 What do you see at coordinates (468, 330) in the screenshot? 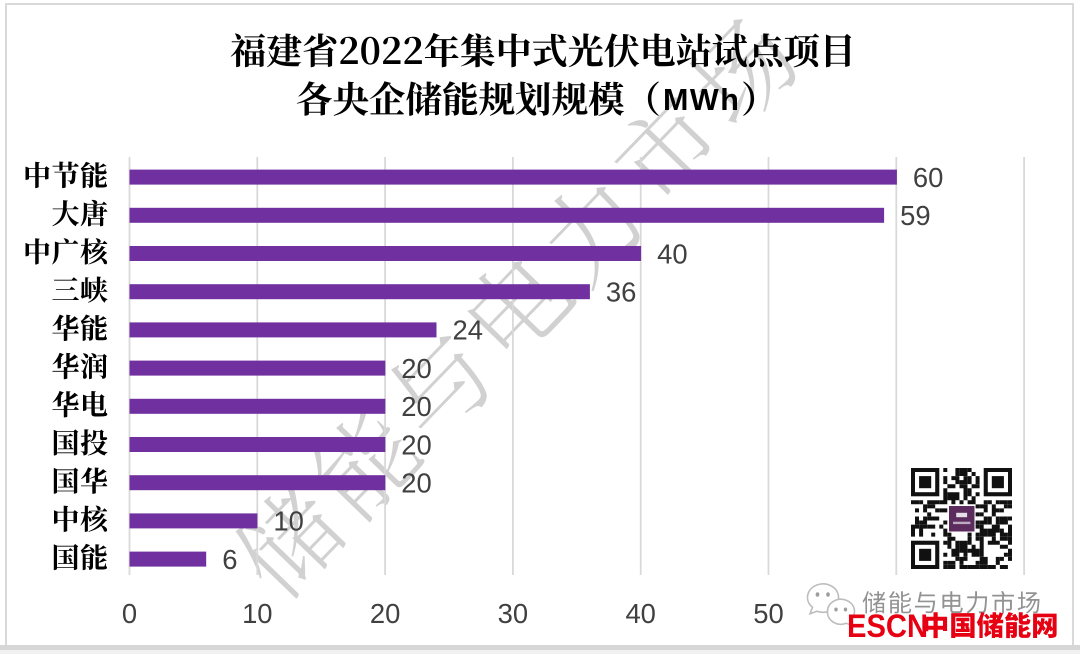
I see `svg-text: 24` at bounding box center [468, 330].